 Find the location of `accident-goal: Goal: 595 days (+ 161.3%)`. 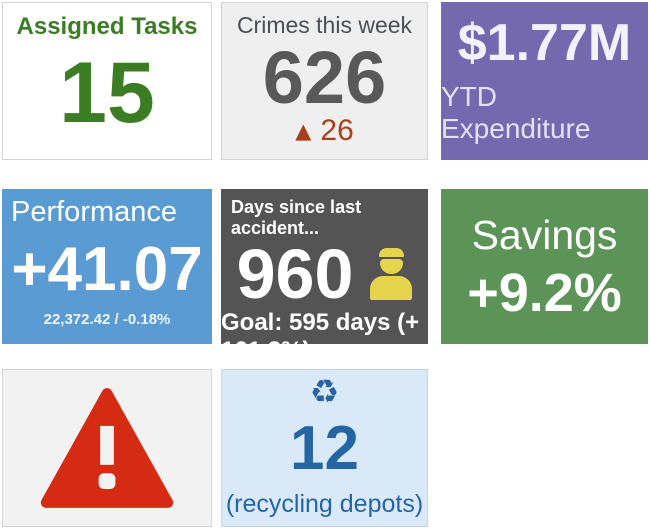

accident-goal: Goal: 595 days (+ 161.3%) is located at coordinates (320, 326).